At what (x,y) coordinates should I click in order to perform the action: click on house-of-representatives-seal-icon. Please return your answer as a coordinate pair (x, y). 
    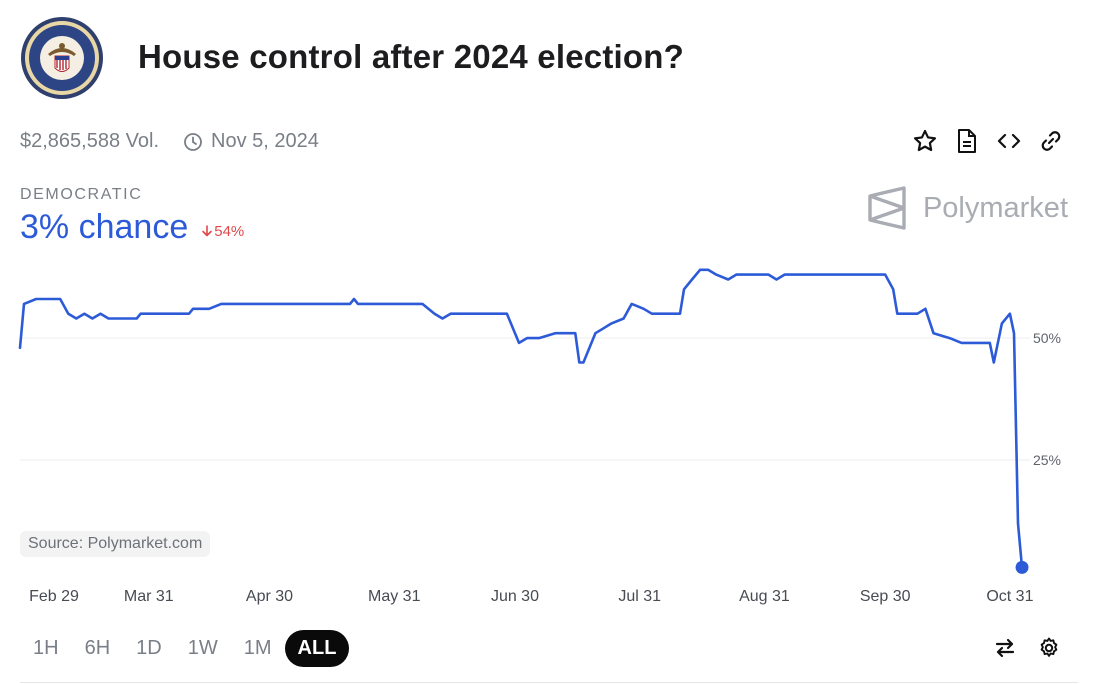
    Looking at the image, I should click on (62, 58).